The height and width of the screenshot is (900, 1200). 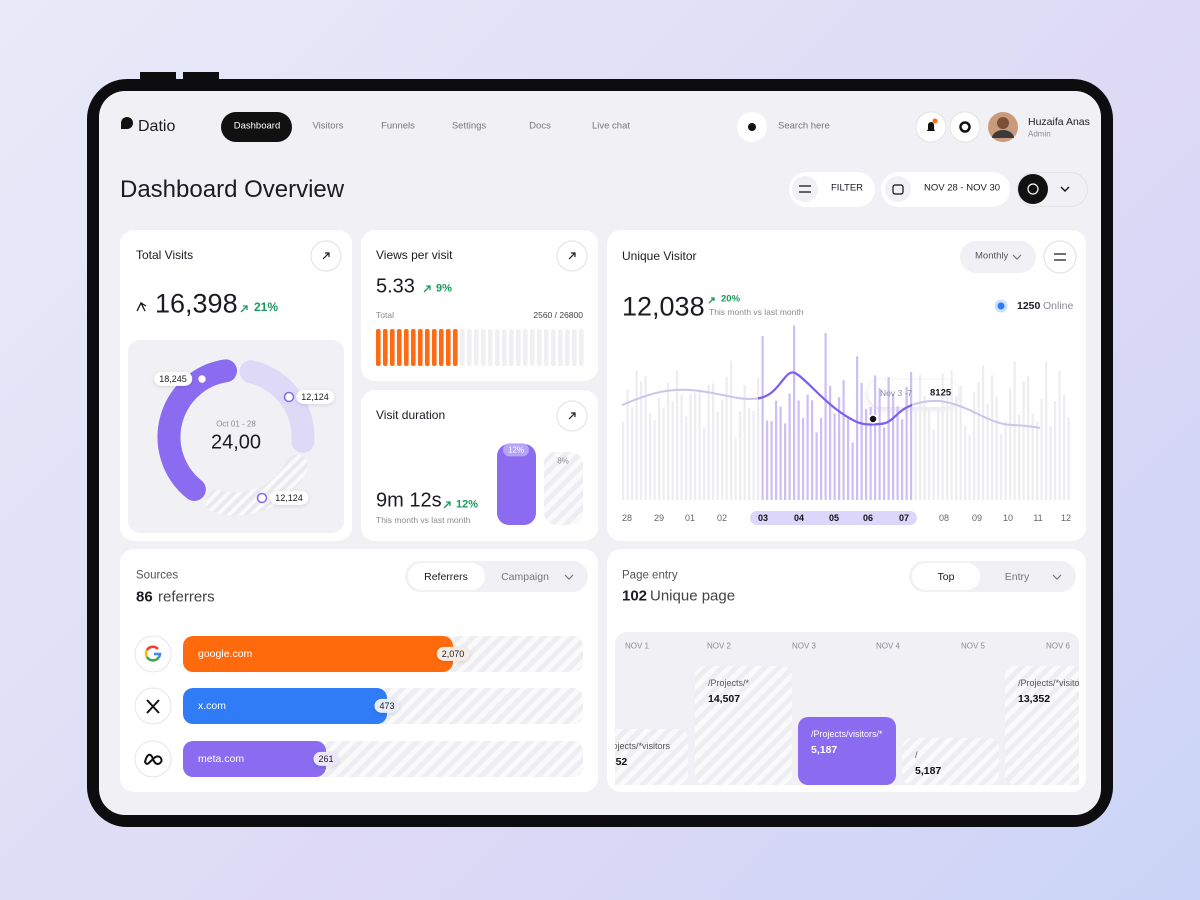 What do you see at coordinates (888, 646) in the screenshot?
I see `entry-day: NOV 4` at bounding box center [888, 646].